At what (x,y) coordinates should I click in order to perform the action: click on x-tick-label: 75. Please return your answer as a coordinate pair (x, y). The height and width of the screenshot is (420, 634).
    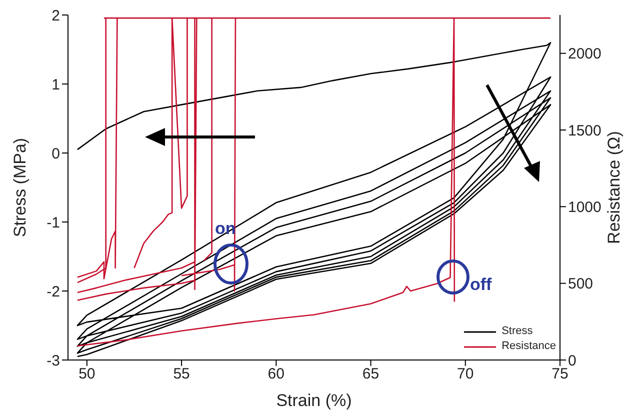
    Looking at the image, I should click on (560, 374).